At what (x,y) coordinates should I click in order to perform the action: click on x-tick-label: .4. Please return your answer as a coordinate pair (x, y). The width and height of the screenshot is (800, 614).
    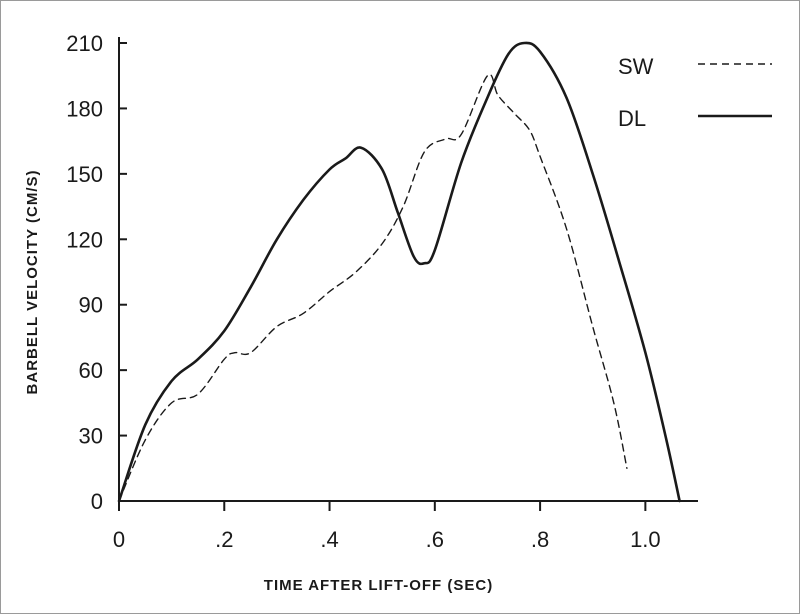
    Looking at the image, I should click on (329, 539).